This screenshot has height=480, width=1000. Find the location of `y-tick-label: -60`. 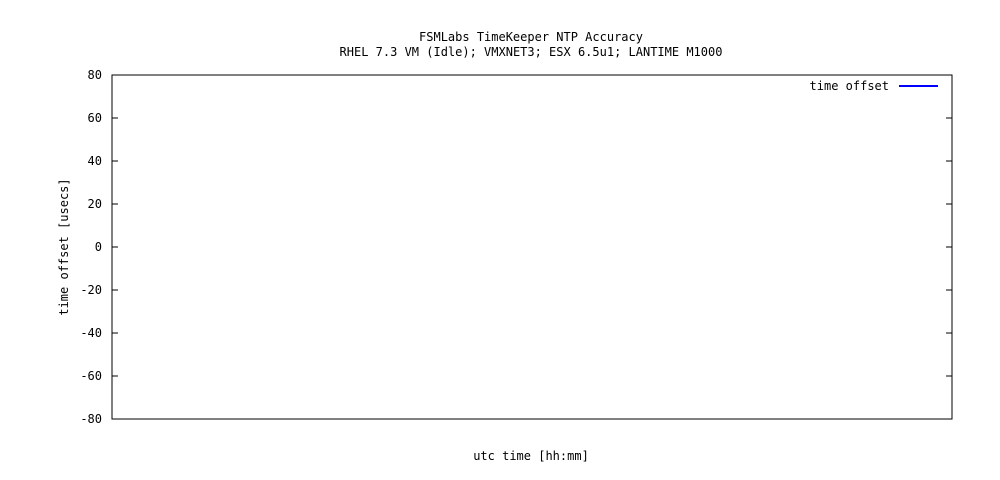

y-tick-label: -60 is located at coordinates (91, 376).